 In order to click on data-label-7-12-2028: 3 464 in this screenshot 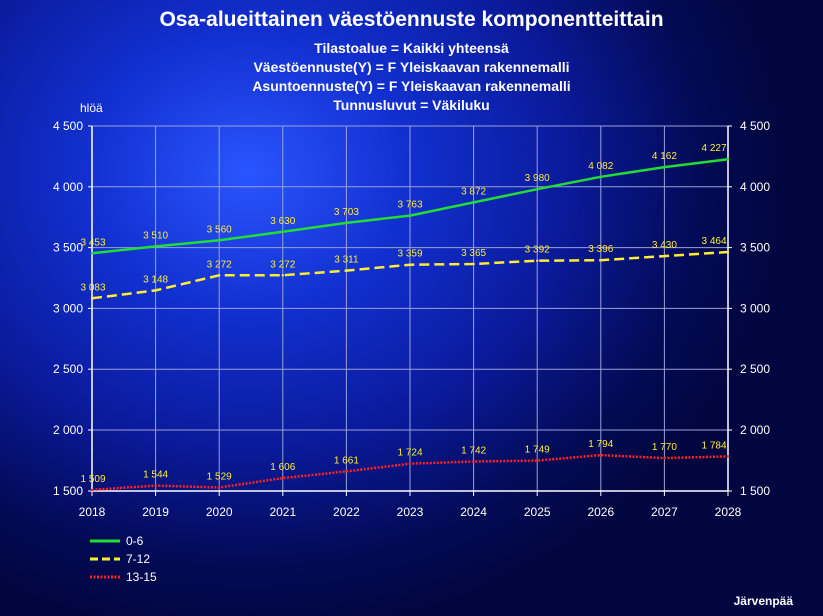, I will do `click(713, 241)`.